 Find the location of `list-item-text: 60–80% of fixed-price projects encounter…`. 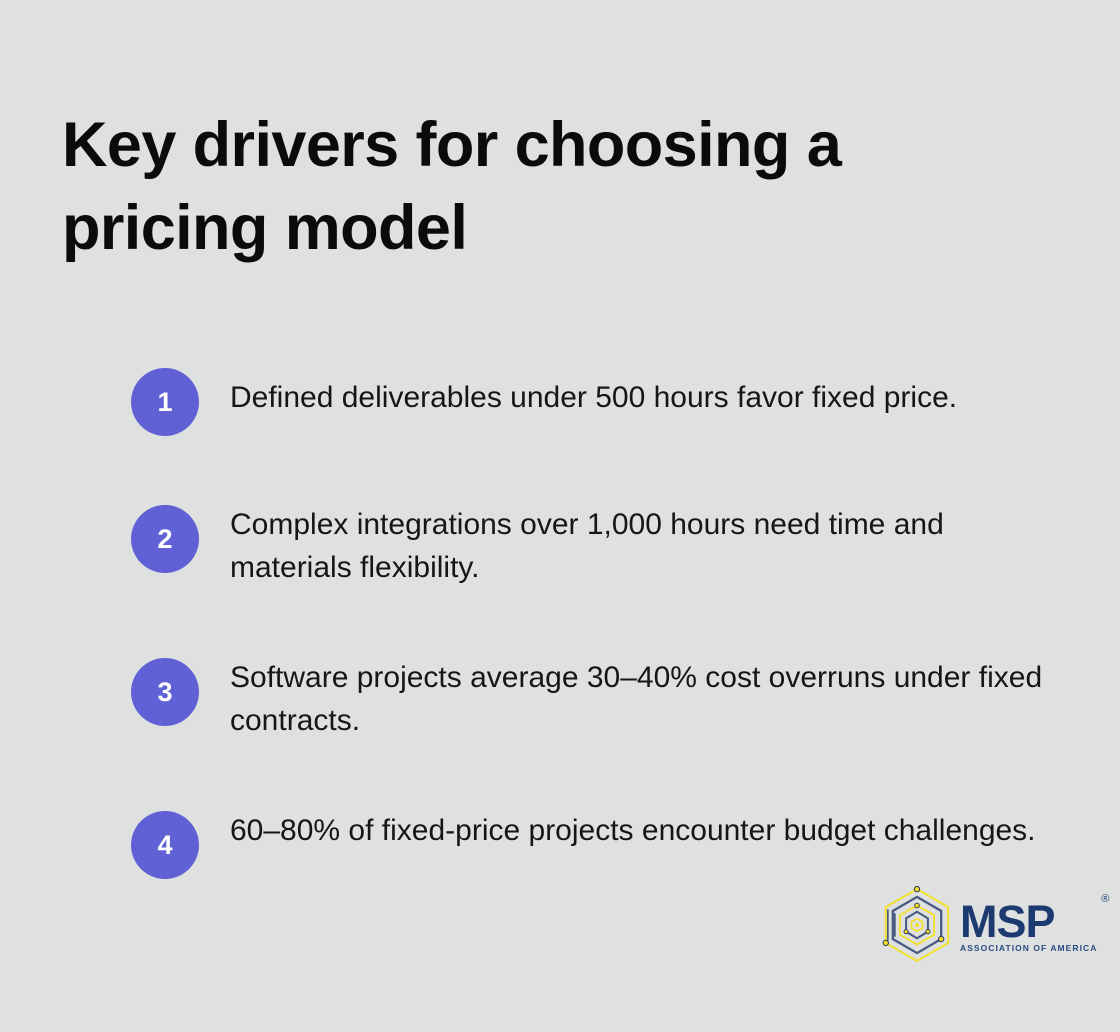

list-item-text: 60–80% of fixed-price projects encounter… is located at coordinates (633, 830).